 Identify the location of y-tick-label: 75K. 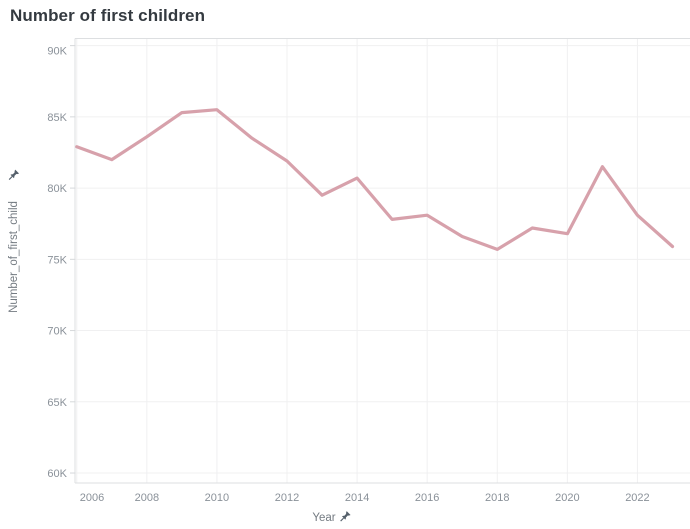
(57, 260).